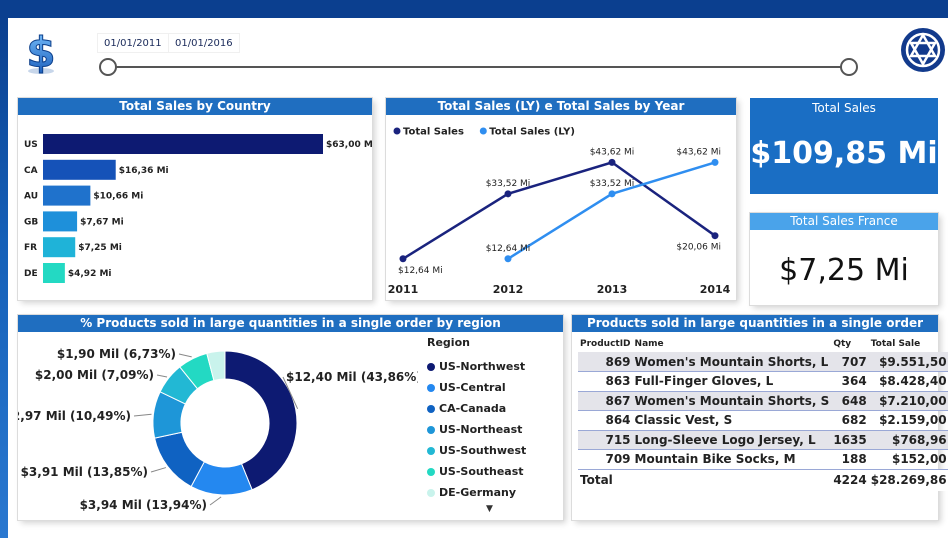 The image size is (948, 538). What do you see at coordinates (433, 132) in the screenshot?
I see `legend-label: Total Sales` at bounding box center [433, 132].